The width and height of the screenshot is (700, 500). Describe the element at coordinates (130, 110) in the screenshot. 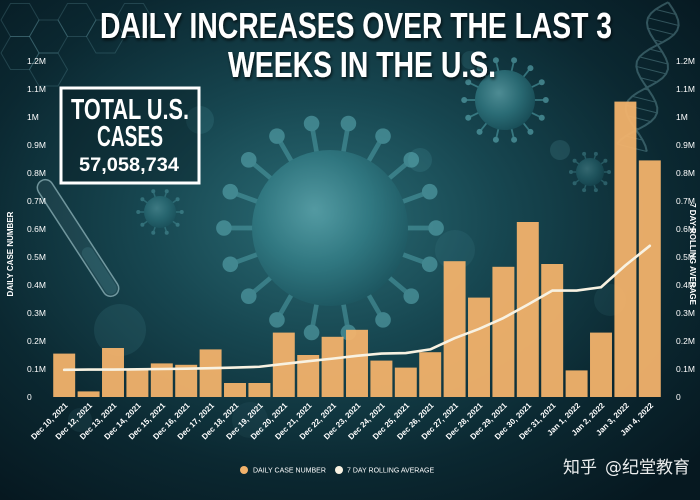

I see `total-cases-label-line-1: TOTAL U.S.` at that location.